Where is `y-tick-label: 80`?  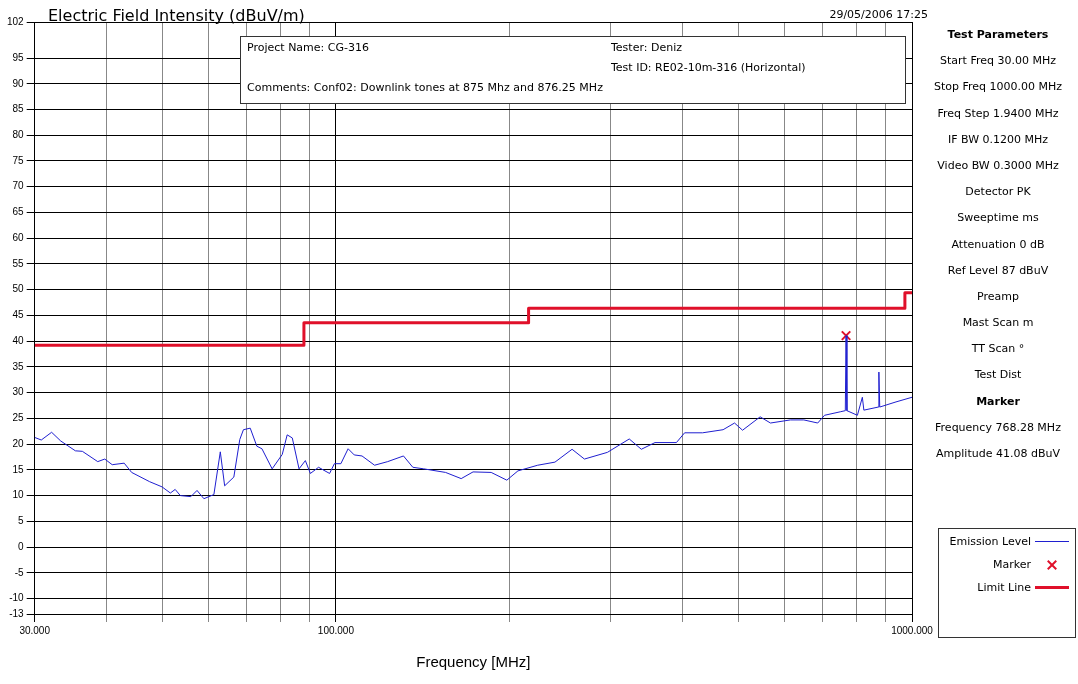 y-tick-label: 80 is located at coordinates (18, 134).